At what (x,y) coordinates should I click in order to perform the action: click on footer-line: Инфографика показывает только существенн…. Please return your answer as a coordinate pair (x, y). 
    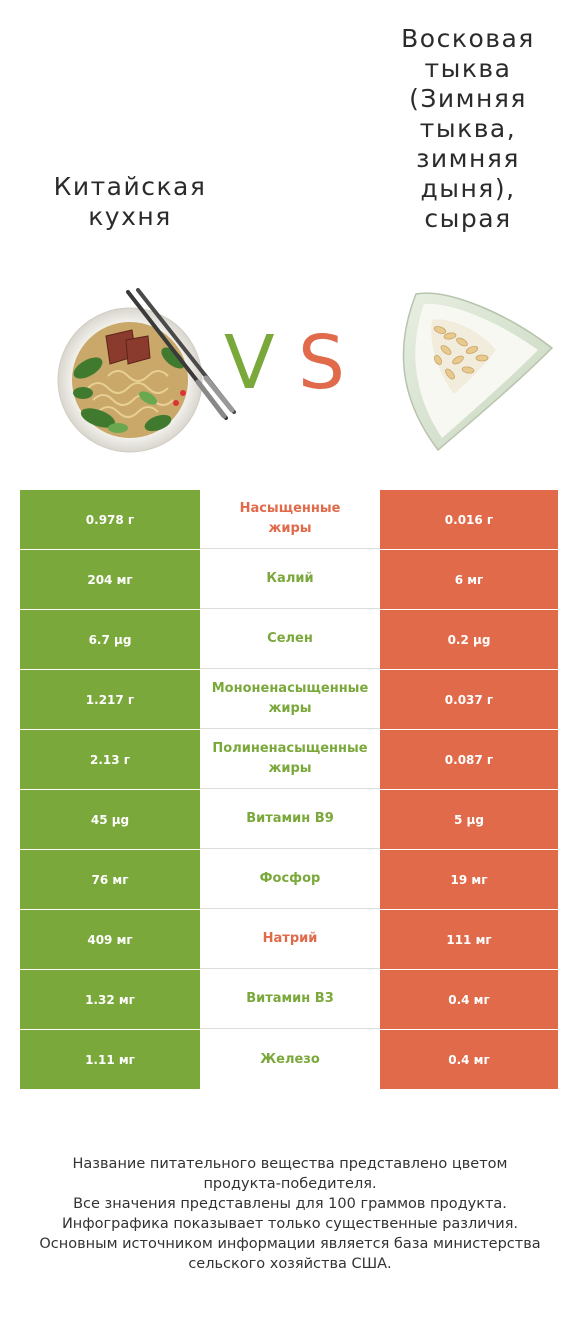
    Looking at the image, I should click on (290, 1224).